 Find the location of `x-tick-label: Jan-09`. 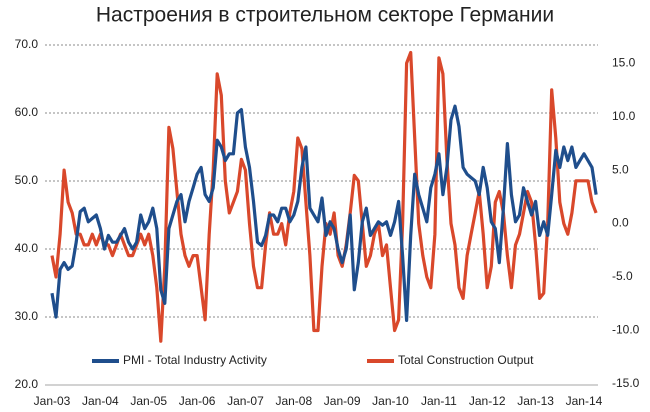

x-tick-label: Jan-09 is located at coordinates (342, 401).